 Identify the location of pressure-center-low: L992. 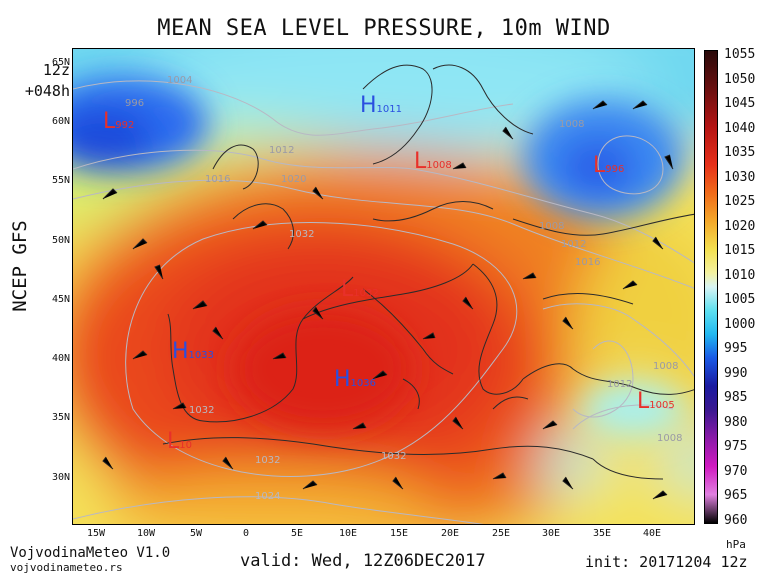
(118, 121).